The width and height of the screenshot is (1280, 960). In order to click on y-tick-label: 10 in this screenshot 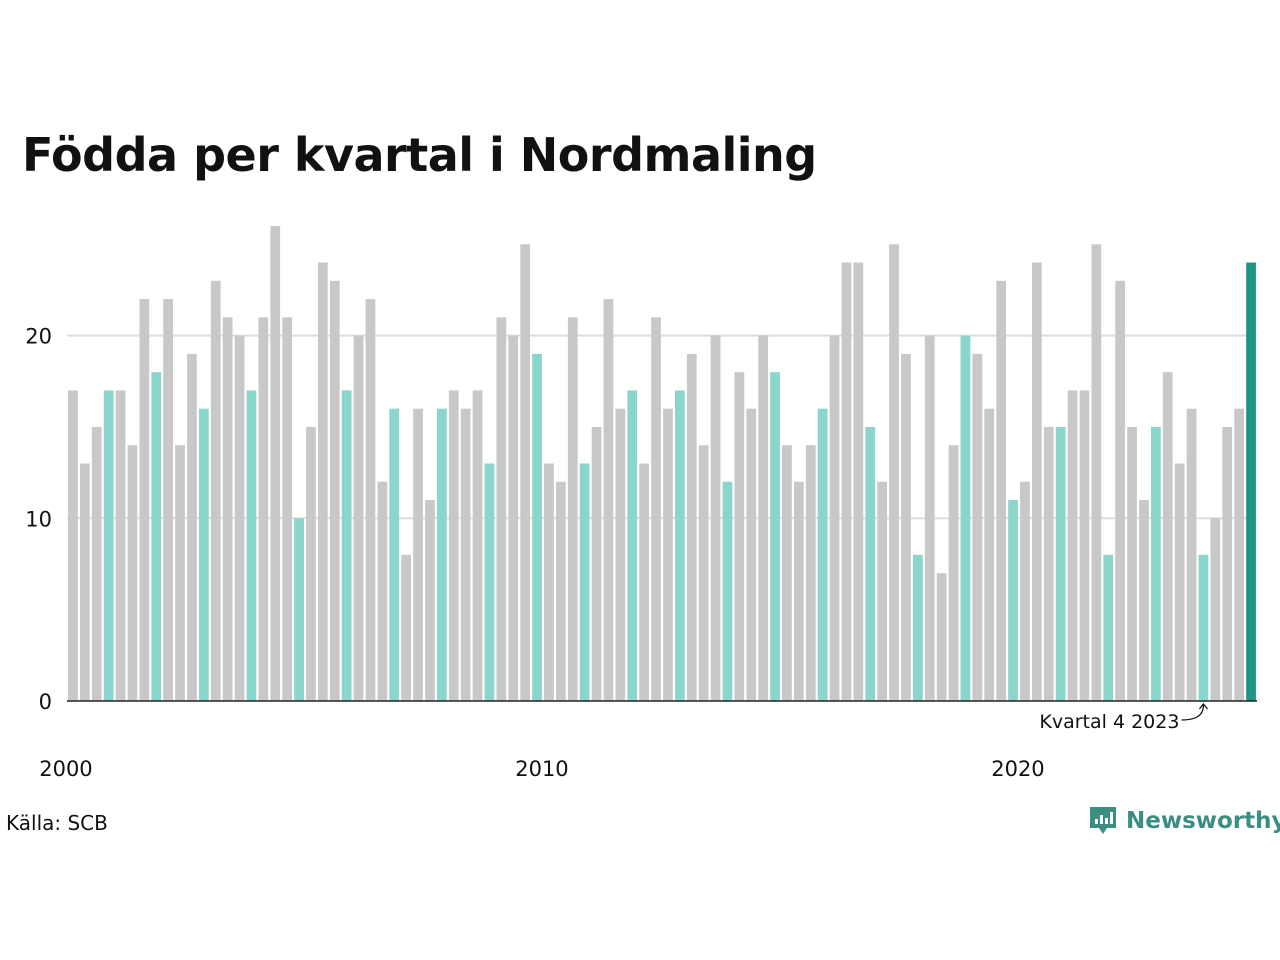, I will do `click(38, 519)`.